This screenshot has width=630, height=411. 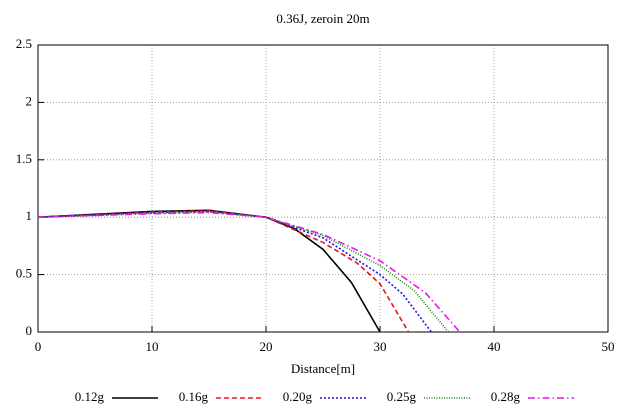 I want to click on legend-label: 0.28g, so click(x=506, y=396).